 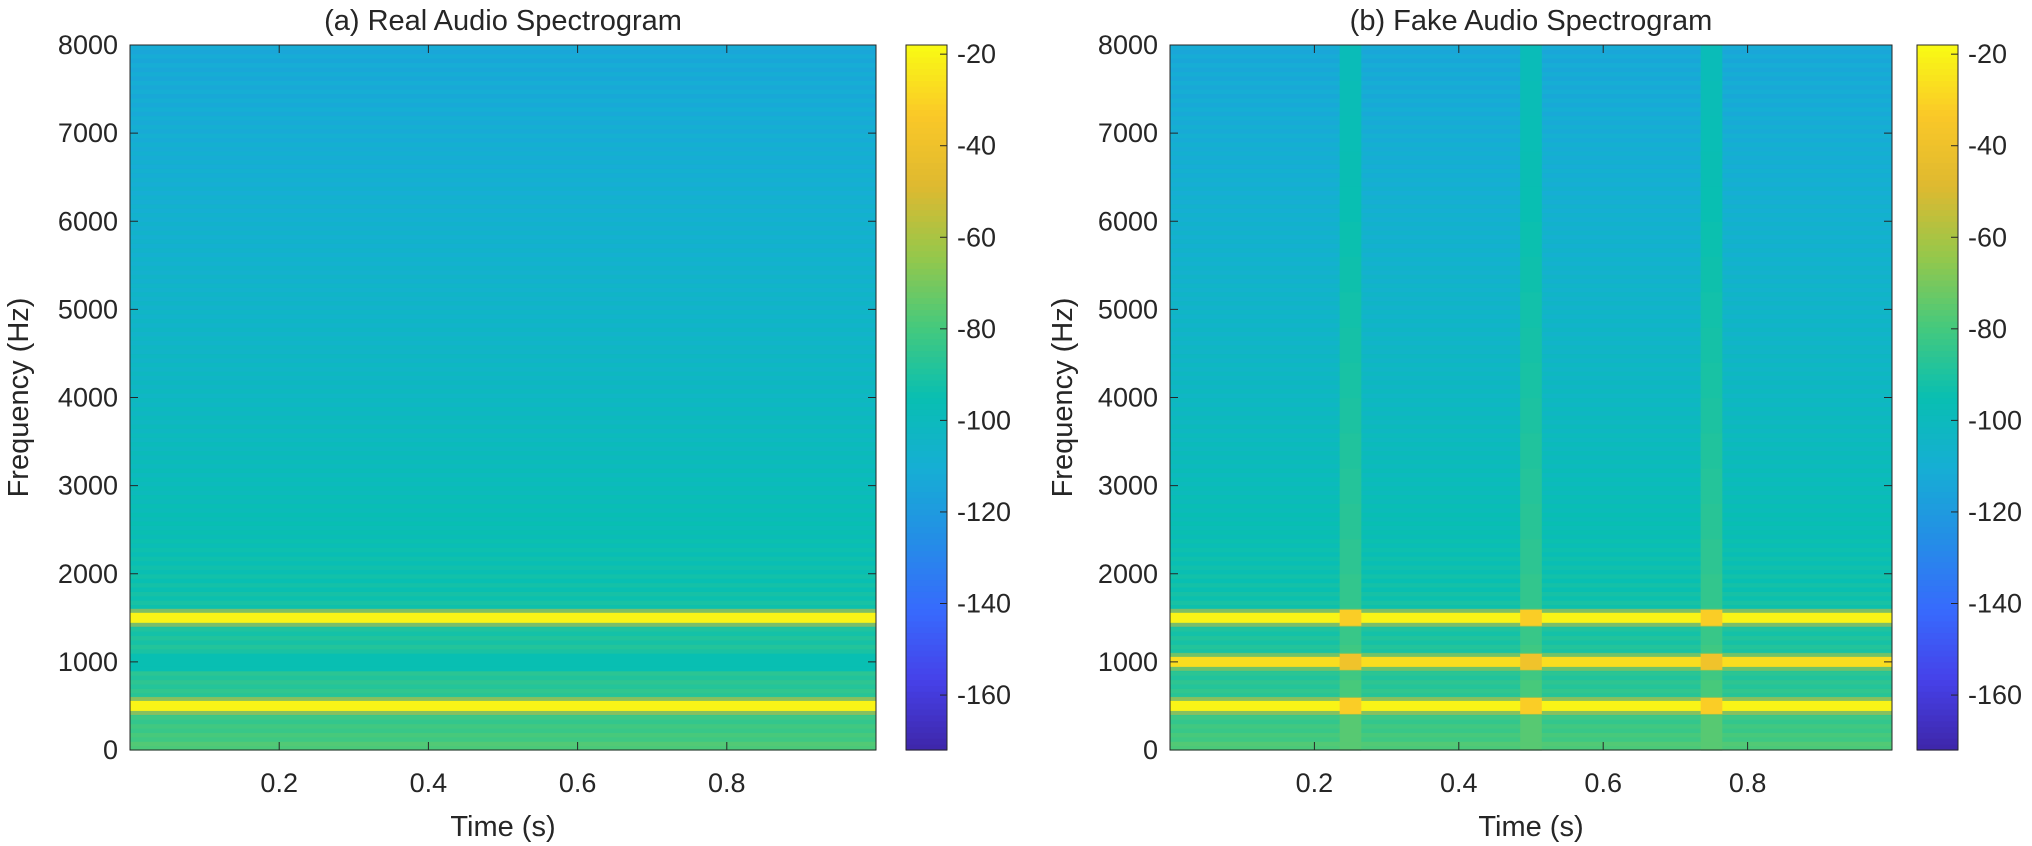 What do you see at coordinates (1128, 45) in the screenshot?
I see `y-tick-label: 8000` at bounding box center [1128, 45].